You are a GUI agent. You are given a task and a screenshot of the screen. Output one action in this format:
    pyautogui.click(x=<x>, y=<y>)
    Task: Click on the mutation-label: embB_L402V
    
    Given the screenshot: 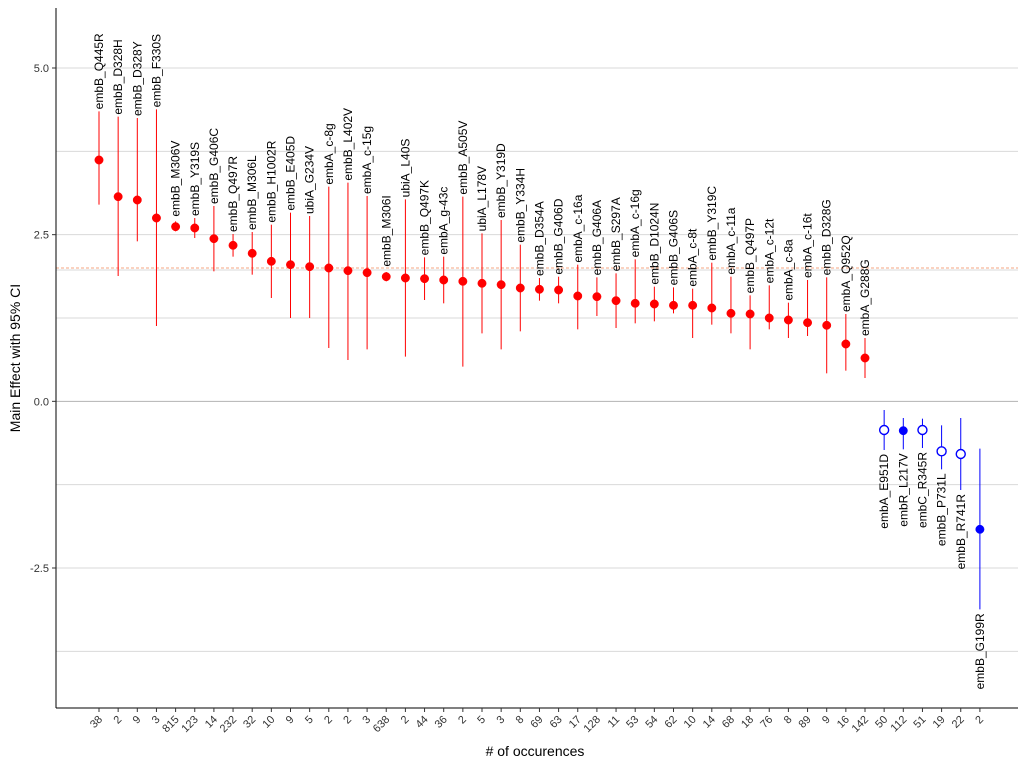 What is the action you would take?
    pyautogui.click(x=348, y=144)
    